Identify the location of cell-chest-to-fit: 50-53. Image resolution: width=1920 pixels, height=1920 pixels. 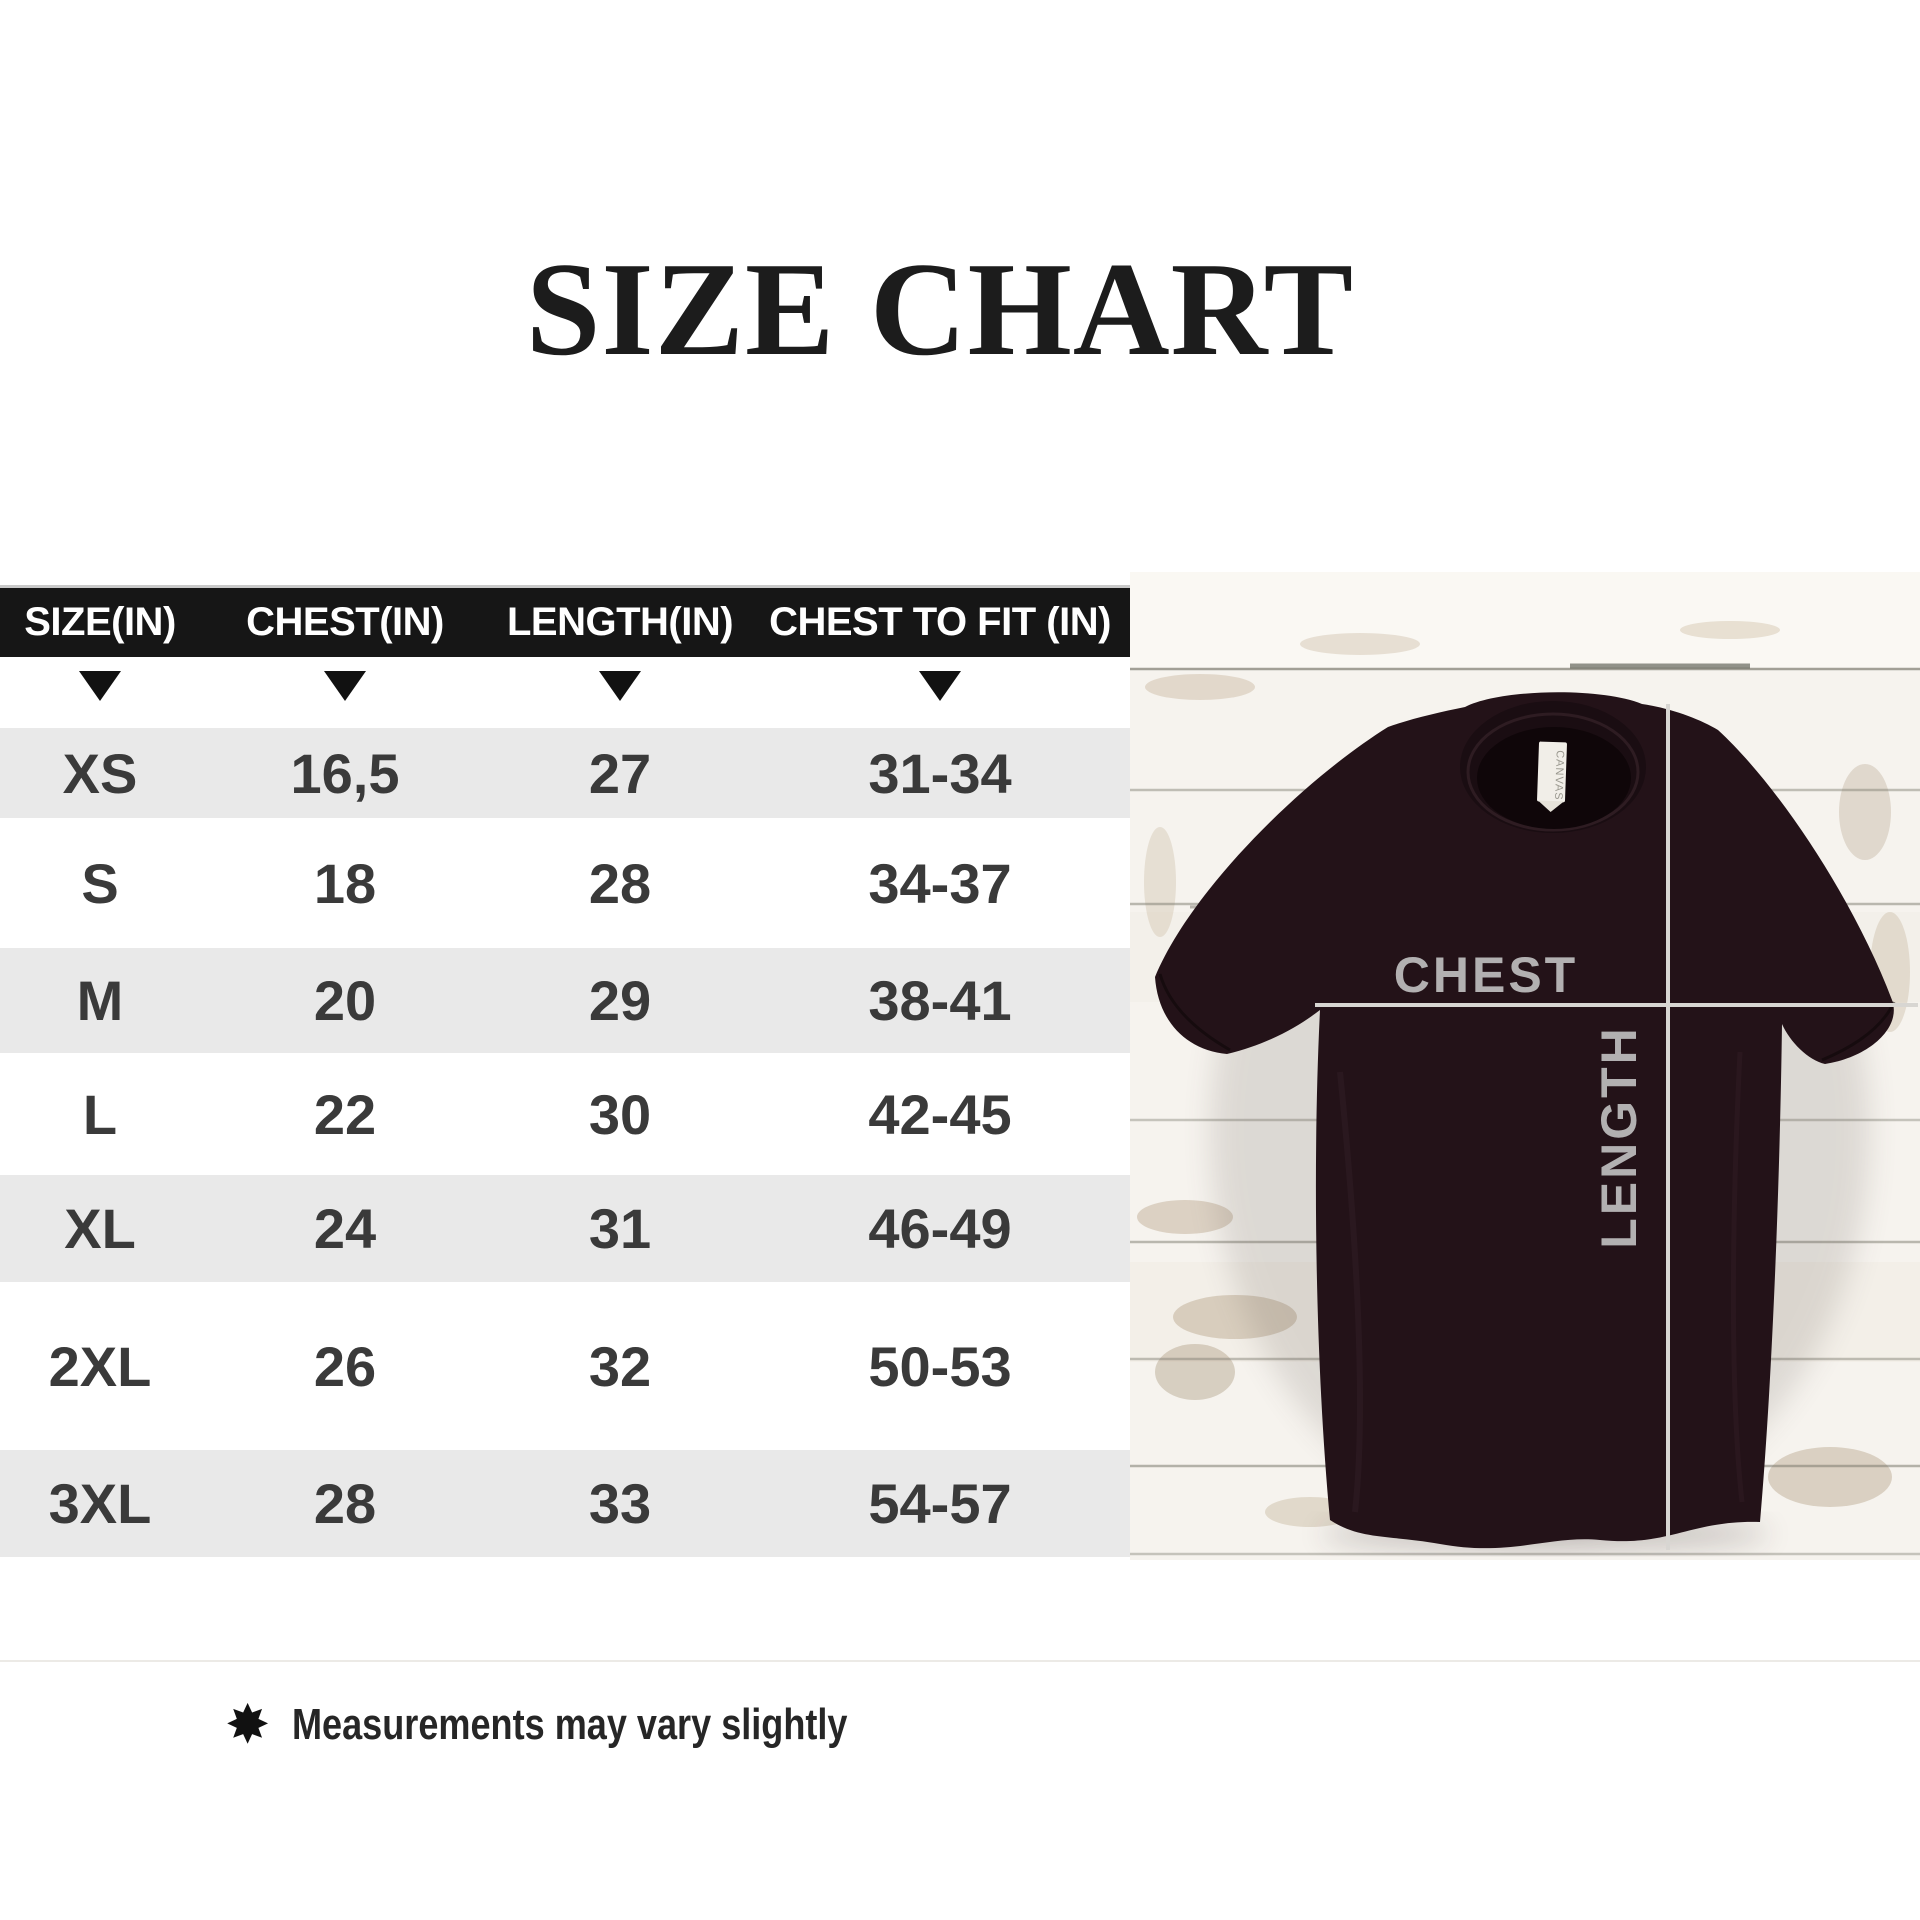
(940, 1366).